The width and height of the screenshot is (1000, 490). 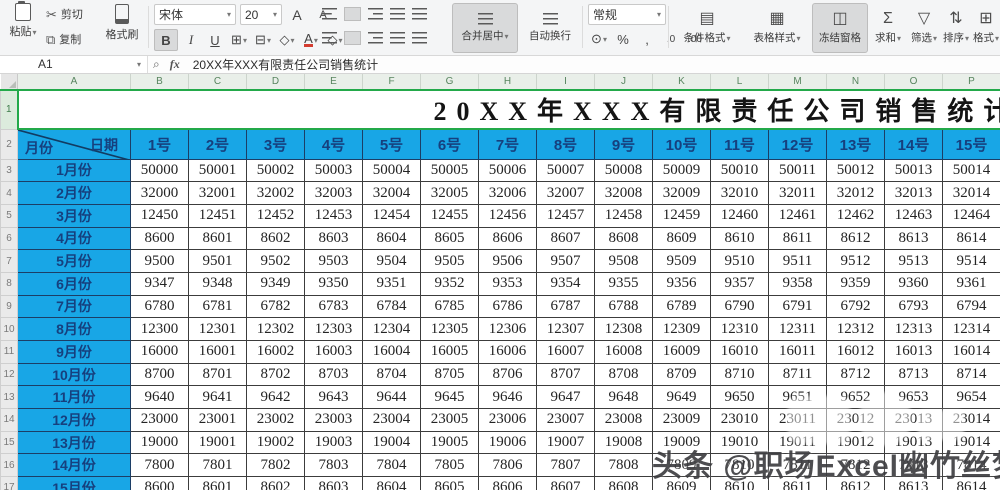 What do you see at coordinates (623, 39) in the screenshot?
I see `percent-button: %` at bounding box center [623, 39].